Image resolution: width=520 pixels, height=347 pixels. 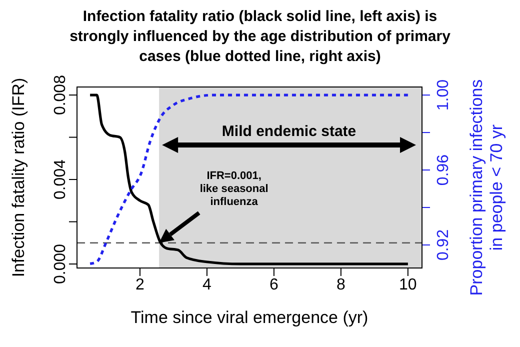 What do you see at coordinates (443, 245) in the screenshot?
I see `y2-tick-label: 0.92` at bounding box center [443, 245].